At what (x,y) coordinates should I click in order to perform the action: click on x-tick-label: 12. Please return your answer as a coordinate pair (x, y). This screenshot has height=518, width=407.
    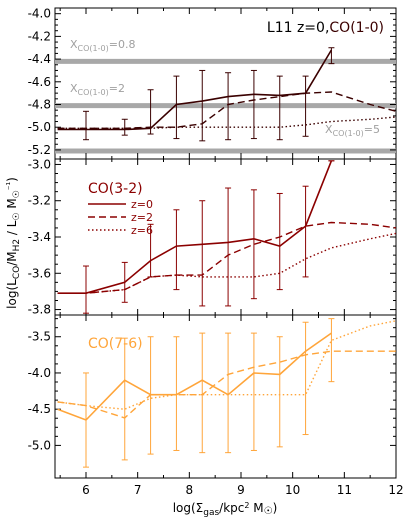
    Looking at the image, I should click on (395, 490).